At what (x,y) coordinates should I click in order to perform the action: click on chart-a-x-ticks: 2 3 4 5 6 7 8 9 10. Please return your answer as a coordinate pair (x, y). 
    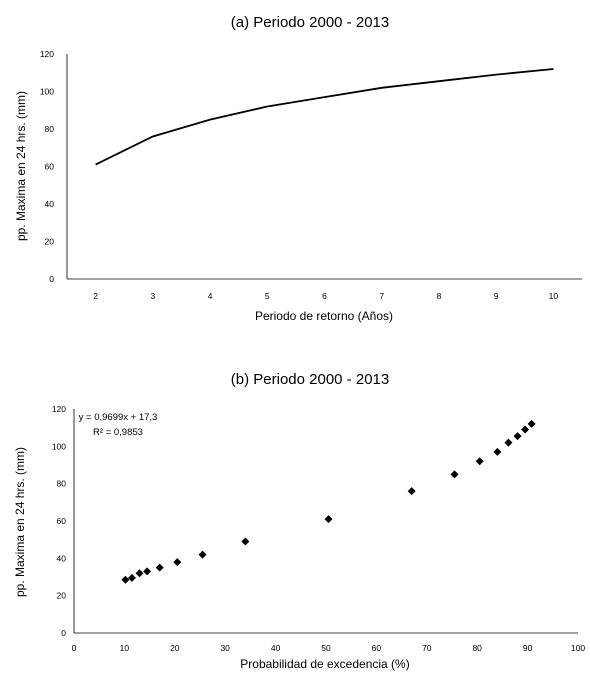
    Looking at the image, I should click on (325, 296).